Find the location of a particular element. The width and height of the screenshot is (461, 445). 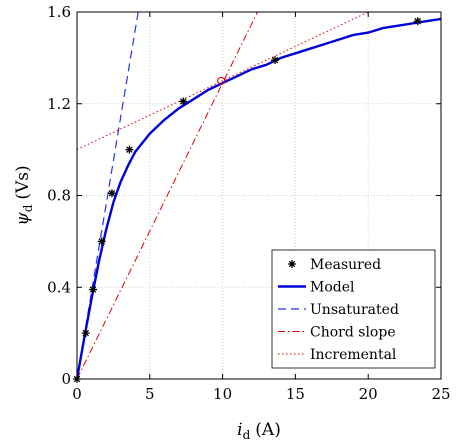

y-tick-label: 1.6 is located at coordinates (59, 12).